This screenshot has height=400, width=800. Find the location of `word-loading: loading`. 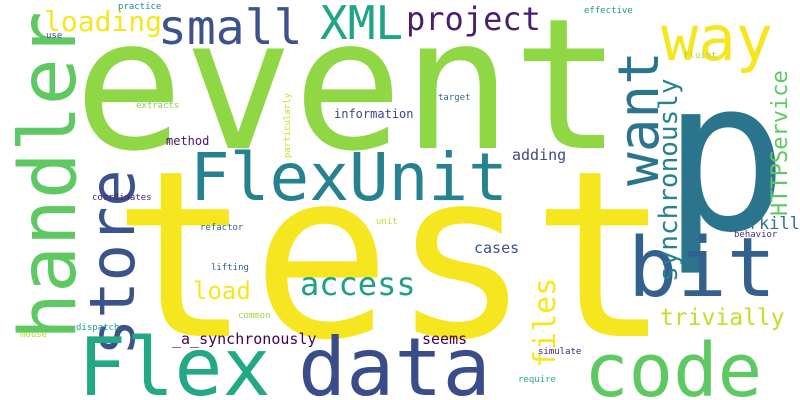

word-loading: loading is located at coordinates (103, 21).